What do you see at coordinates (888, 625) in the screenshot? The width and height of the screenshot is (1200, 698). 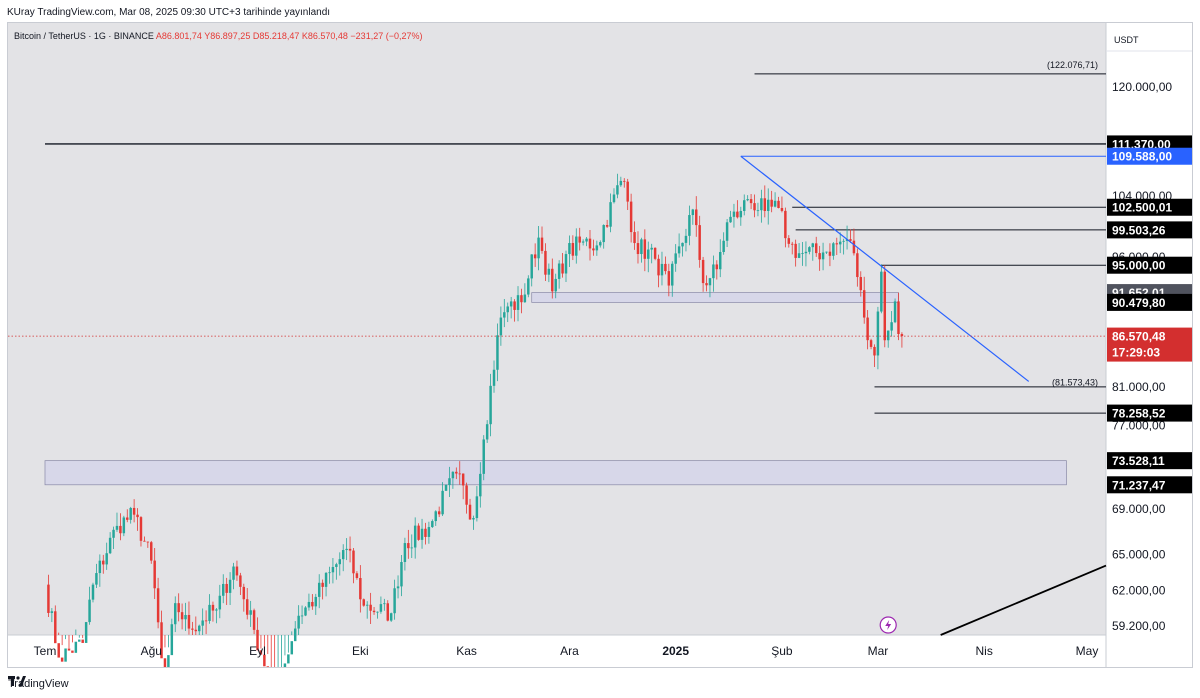 I see `lightning-bolt-icon` at bounding box center [888, 625].